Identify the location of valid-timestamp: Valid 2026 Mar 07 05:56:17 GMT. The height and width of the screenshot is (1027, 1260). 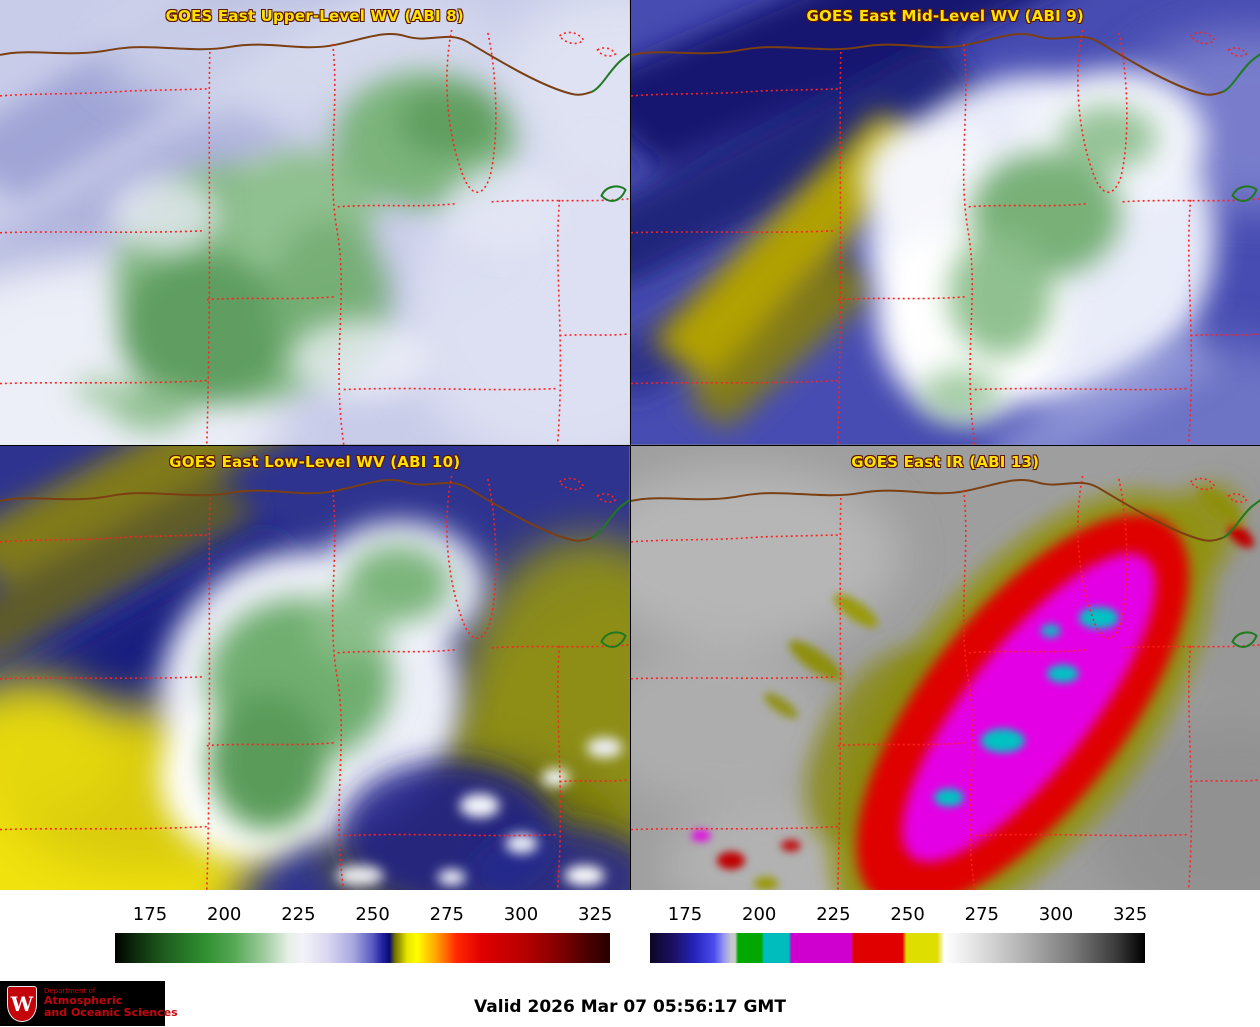
(630, 1007).